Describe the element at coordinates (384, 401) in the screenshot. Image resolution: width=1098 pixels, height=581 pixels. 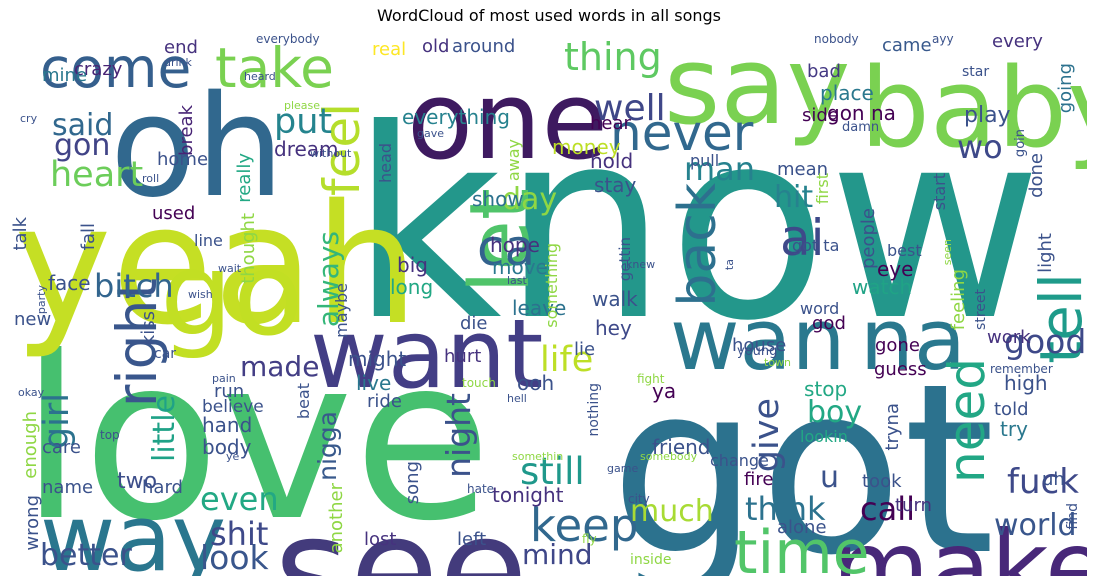
I see `word-ride: ride` at that location.